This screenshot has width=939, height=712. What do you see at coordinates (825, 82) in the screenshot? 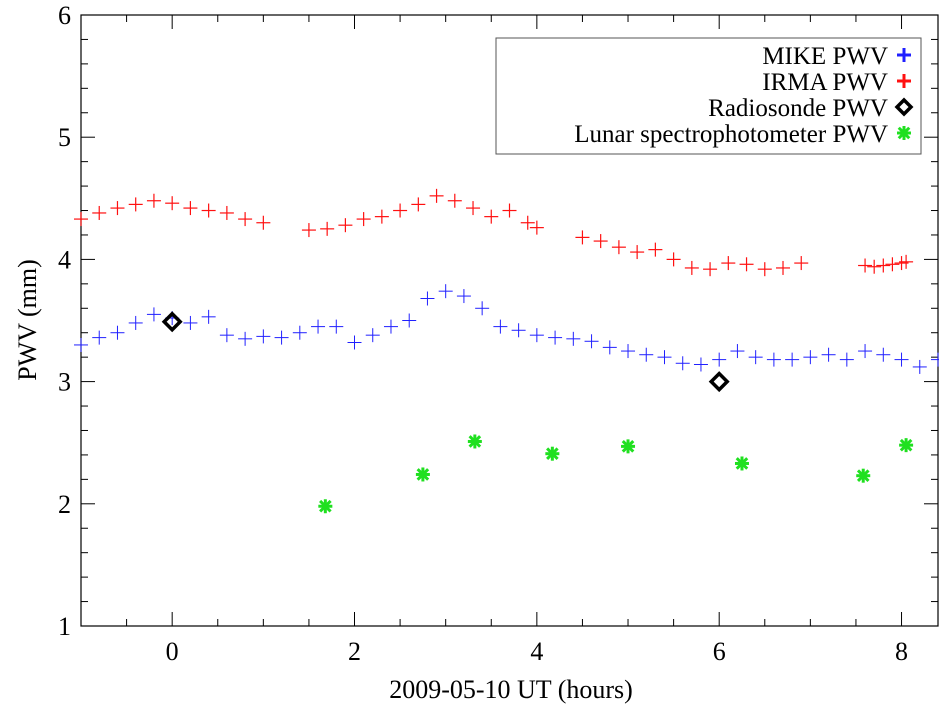
I see `legend-label: IRMA PWV` at bounding box center [825, 82].